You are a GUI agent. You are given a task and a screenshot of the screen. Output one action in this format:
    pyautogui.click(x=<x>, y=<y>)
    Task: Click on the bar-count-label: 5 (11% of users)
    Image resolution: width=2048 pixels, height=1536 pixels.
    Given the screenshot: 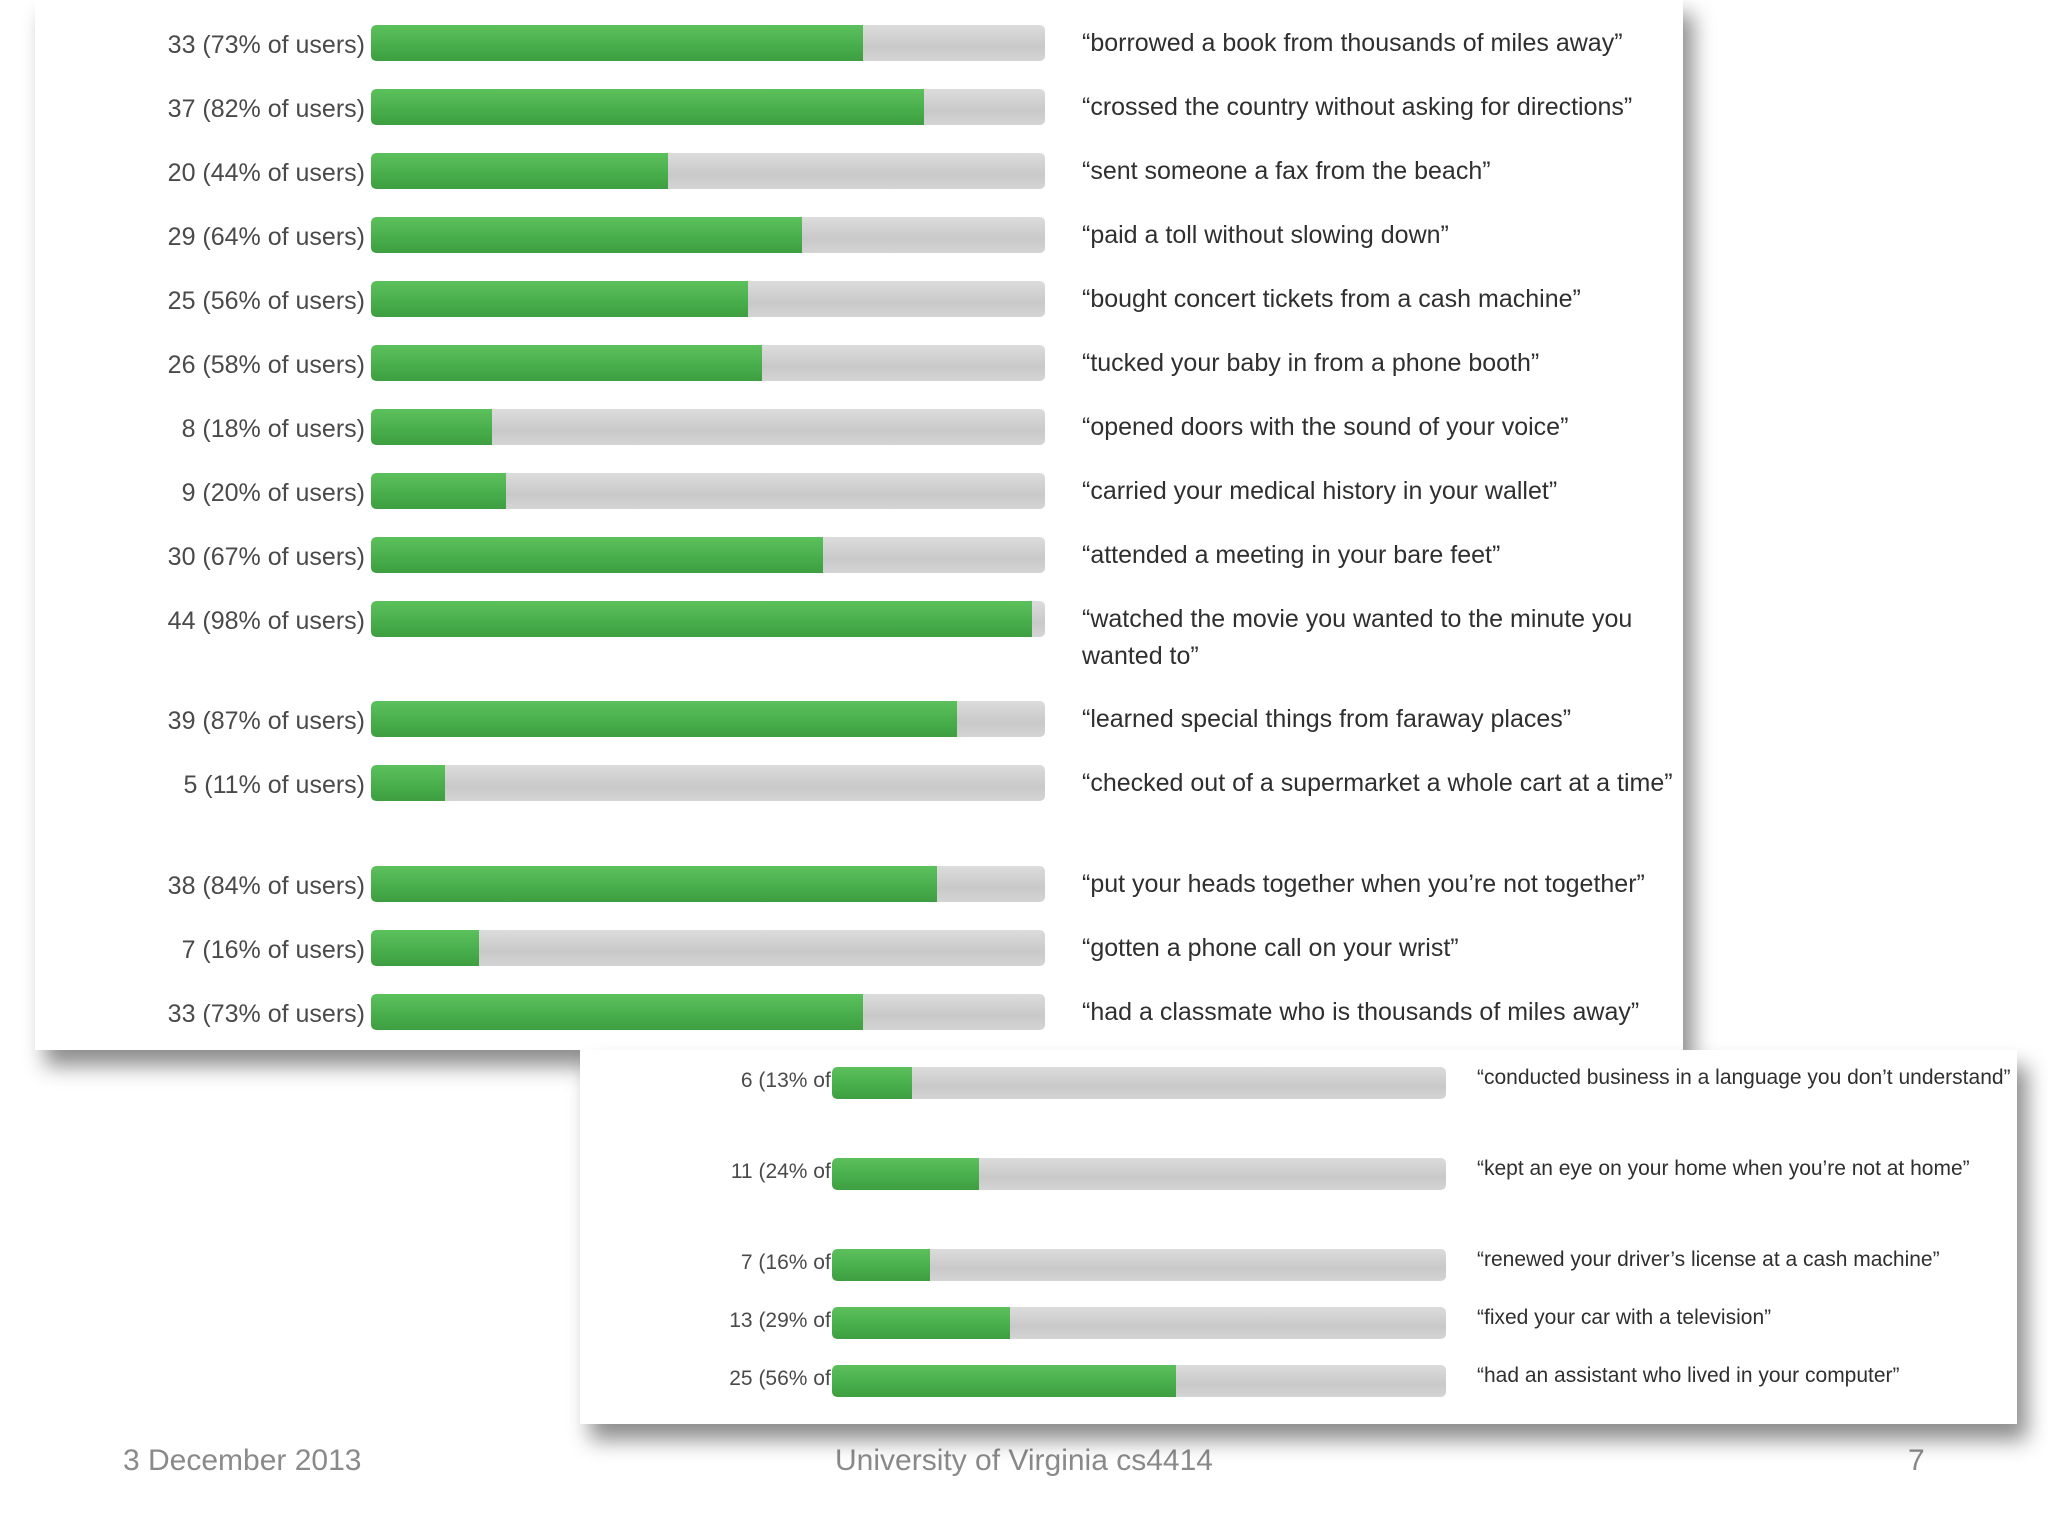 What is the action you would take?
    pyautogui.click(x=274, y=785)
    